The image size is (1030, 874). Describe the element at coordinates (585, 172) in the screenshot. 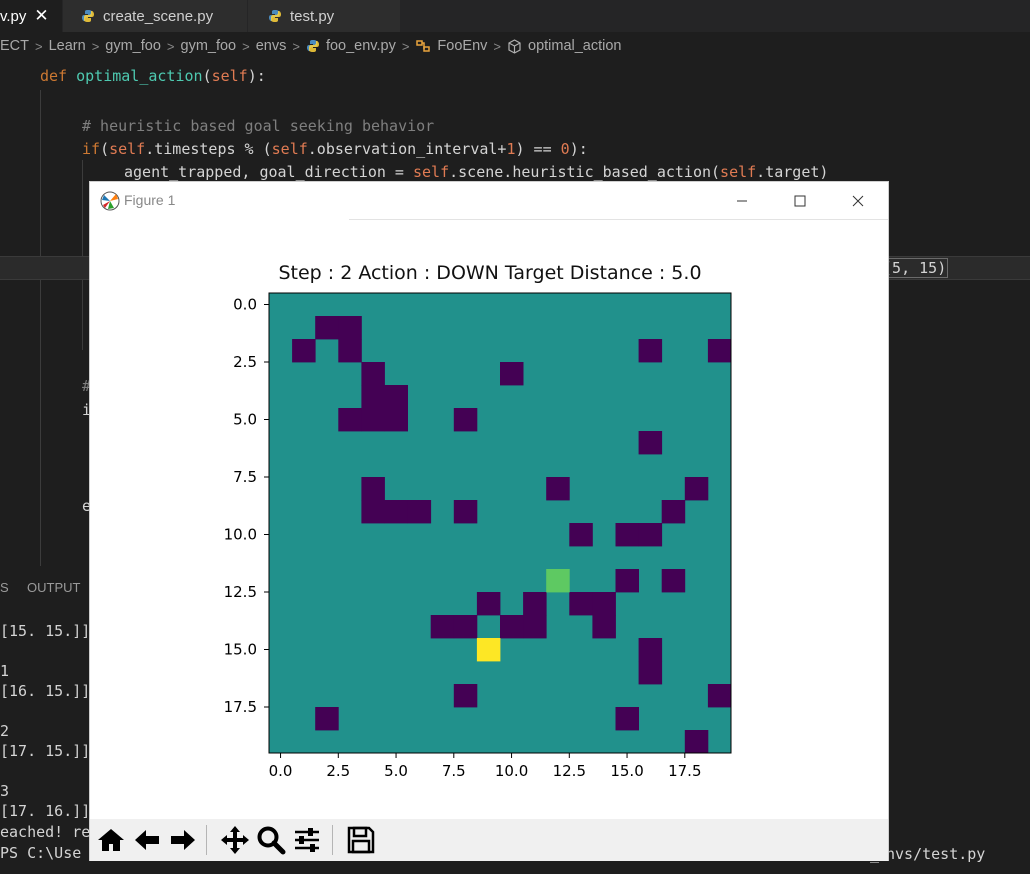

I see `code-token: .scene.heuristic_based_action(` at that location.